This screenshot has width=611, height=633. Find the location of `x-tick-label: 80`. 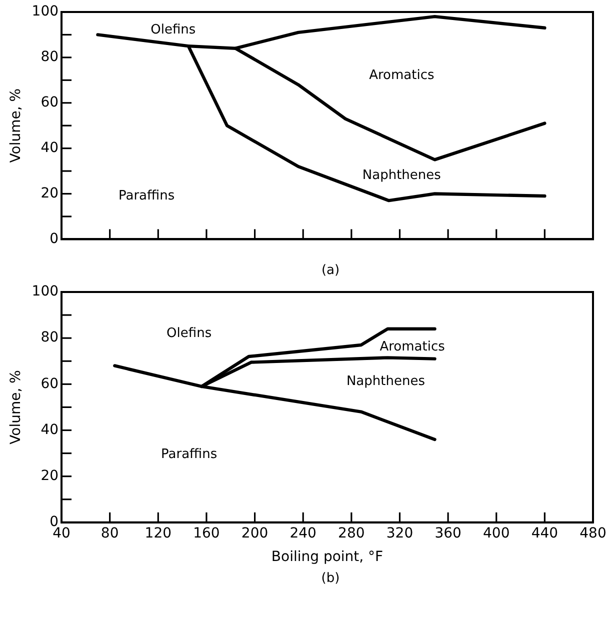

x-tick-label: 80 is located at coordinates (109, 533).